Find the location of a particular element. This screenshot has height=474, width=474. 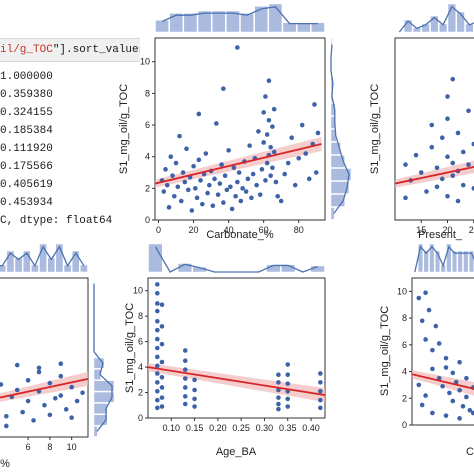

marginal-top is located at coordinates (240, 18).